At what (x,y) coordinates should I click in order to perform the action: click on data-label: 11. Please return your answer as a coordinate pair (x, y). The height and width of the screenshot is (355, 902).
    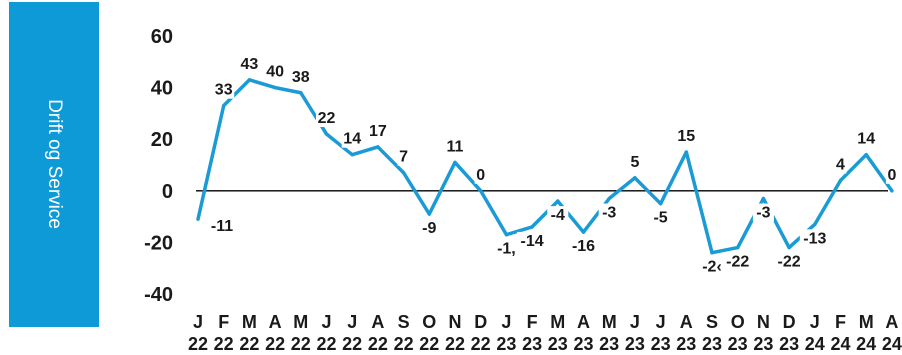
    Looking at the image, I should click on (455, 146).